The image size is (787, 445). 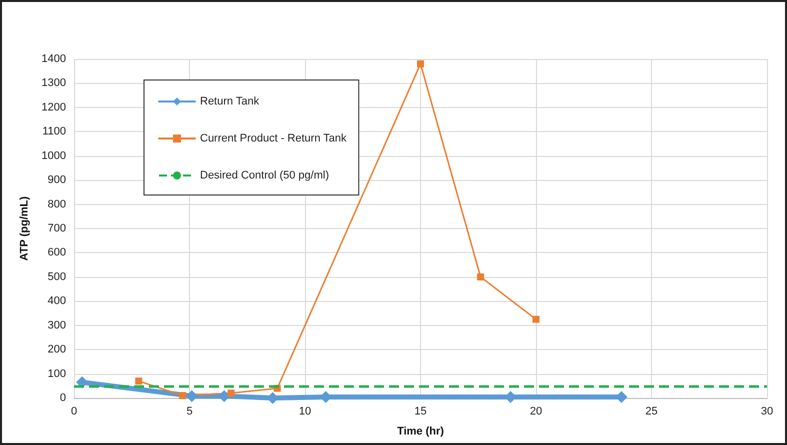 I want to click on y-tick-label: 1300, so click(x=54, y=83).